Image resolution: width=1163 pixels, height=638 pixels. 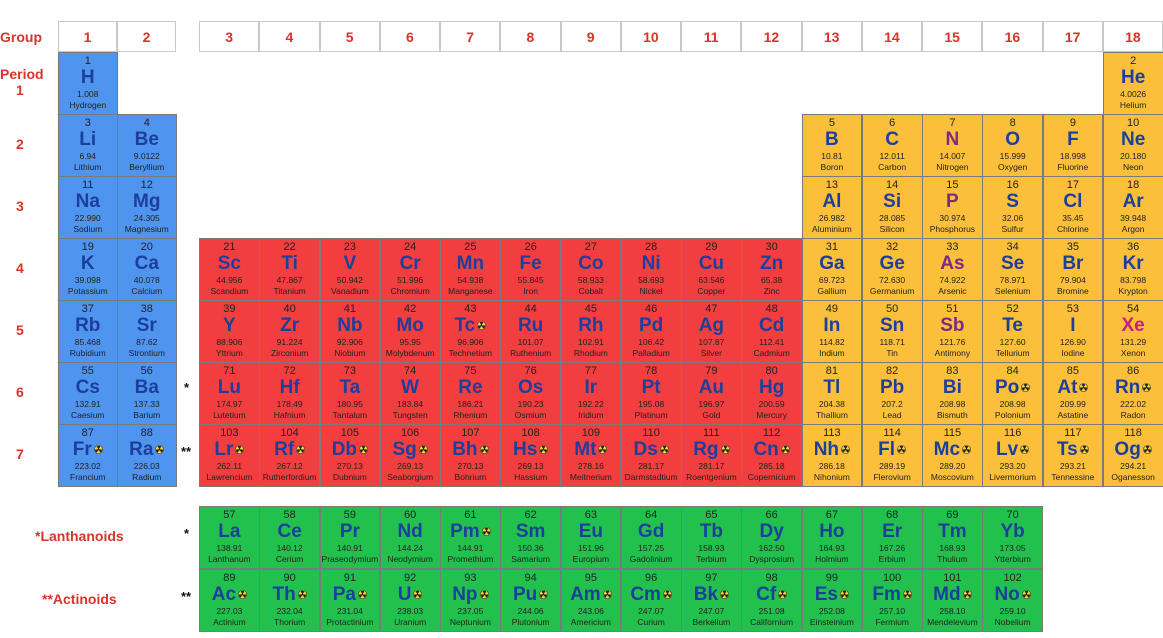 What do you see at coordinates (651, 577) in the screenshot?
I see `atomic-number: 96` at bounding box center [651, 577].